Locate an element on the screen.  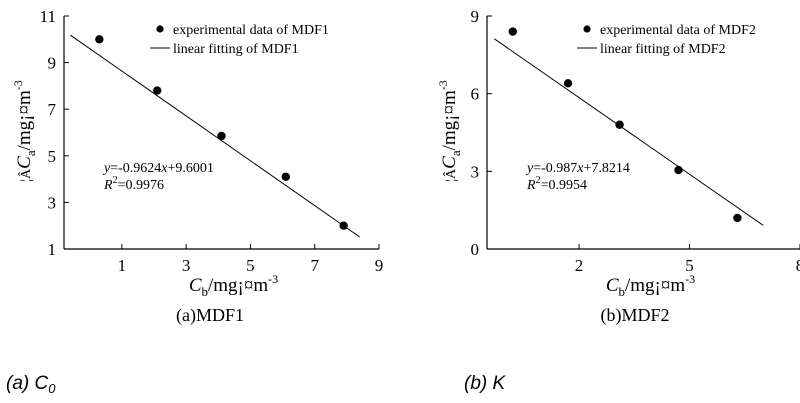
fit-equation: y=-0.9624x+9.6001 is located at coordinates (158, 168).